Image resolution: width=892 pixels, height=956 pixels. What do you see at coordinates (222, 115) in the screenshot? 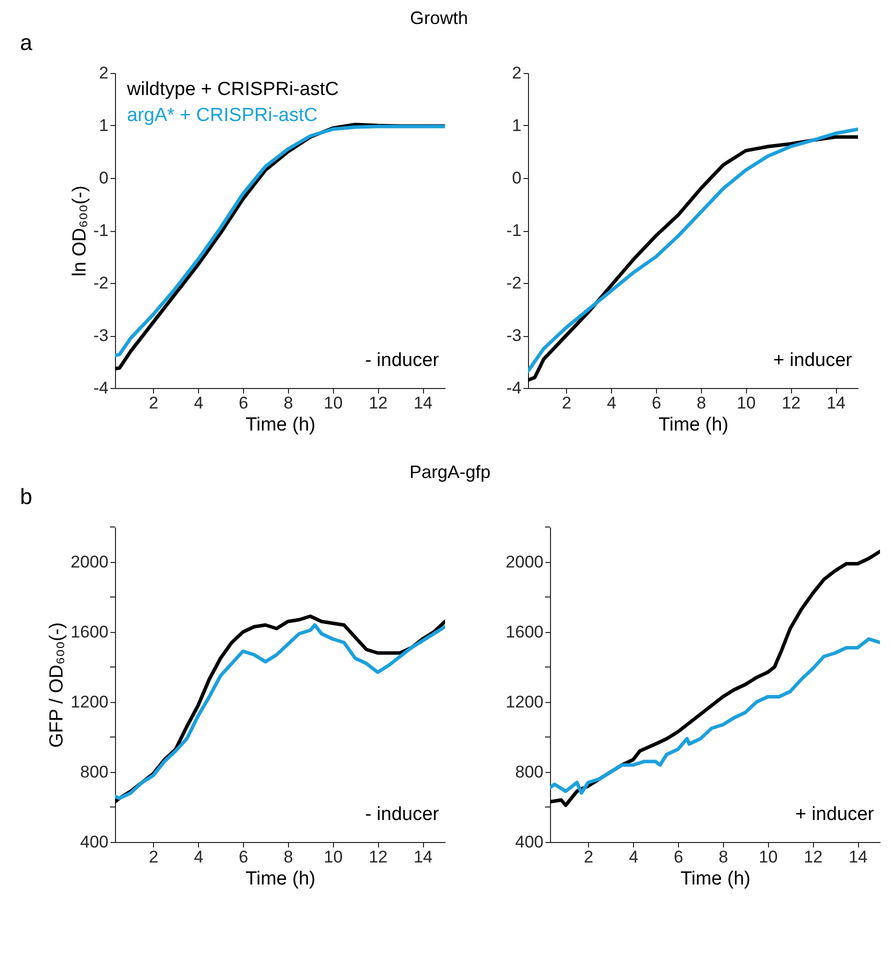
I see `series-label: argA* + CRISPRi-astC` at bounding box center [222, 115].